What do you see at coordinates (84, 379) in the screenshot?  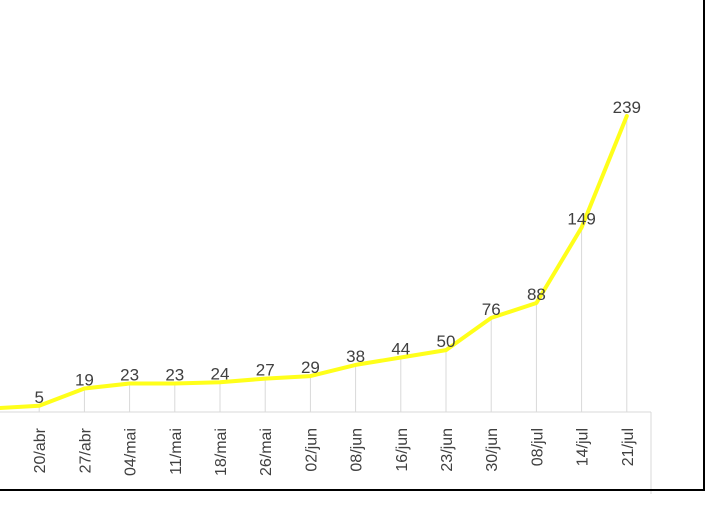 I see `data-label: 19` at bounding box center [84, 379].